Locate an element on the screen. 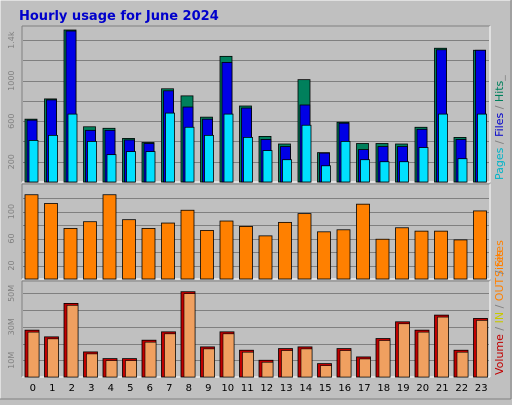 This screenshot has width=512, height=405. side-label-part: Hits is located at coordinates (499, 91).